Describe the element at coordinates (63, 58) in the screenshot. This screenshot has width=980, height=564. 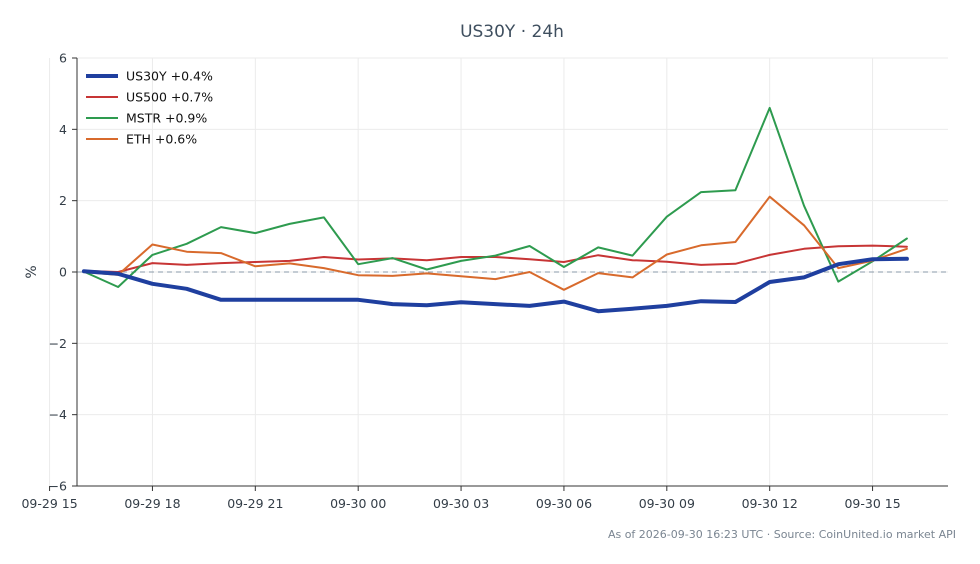
I see `y-tick-label-6: 6` at that location.